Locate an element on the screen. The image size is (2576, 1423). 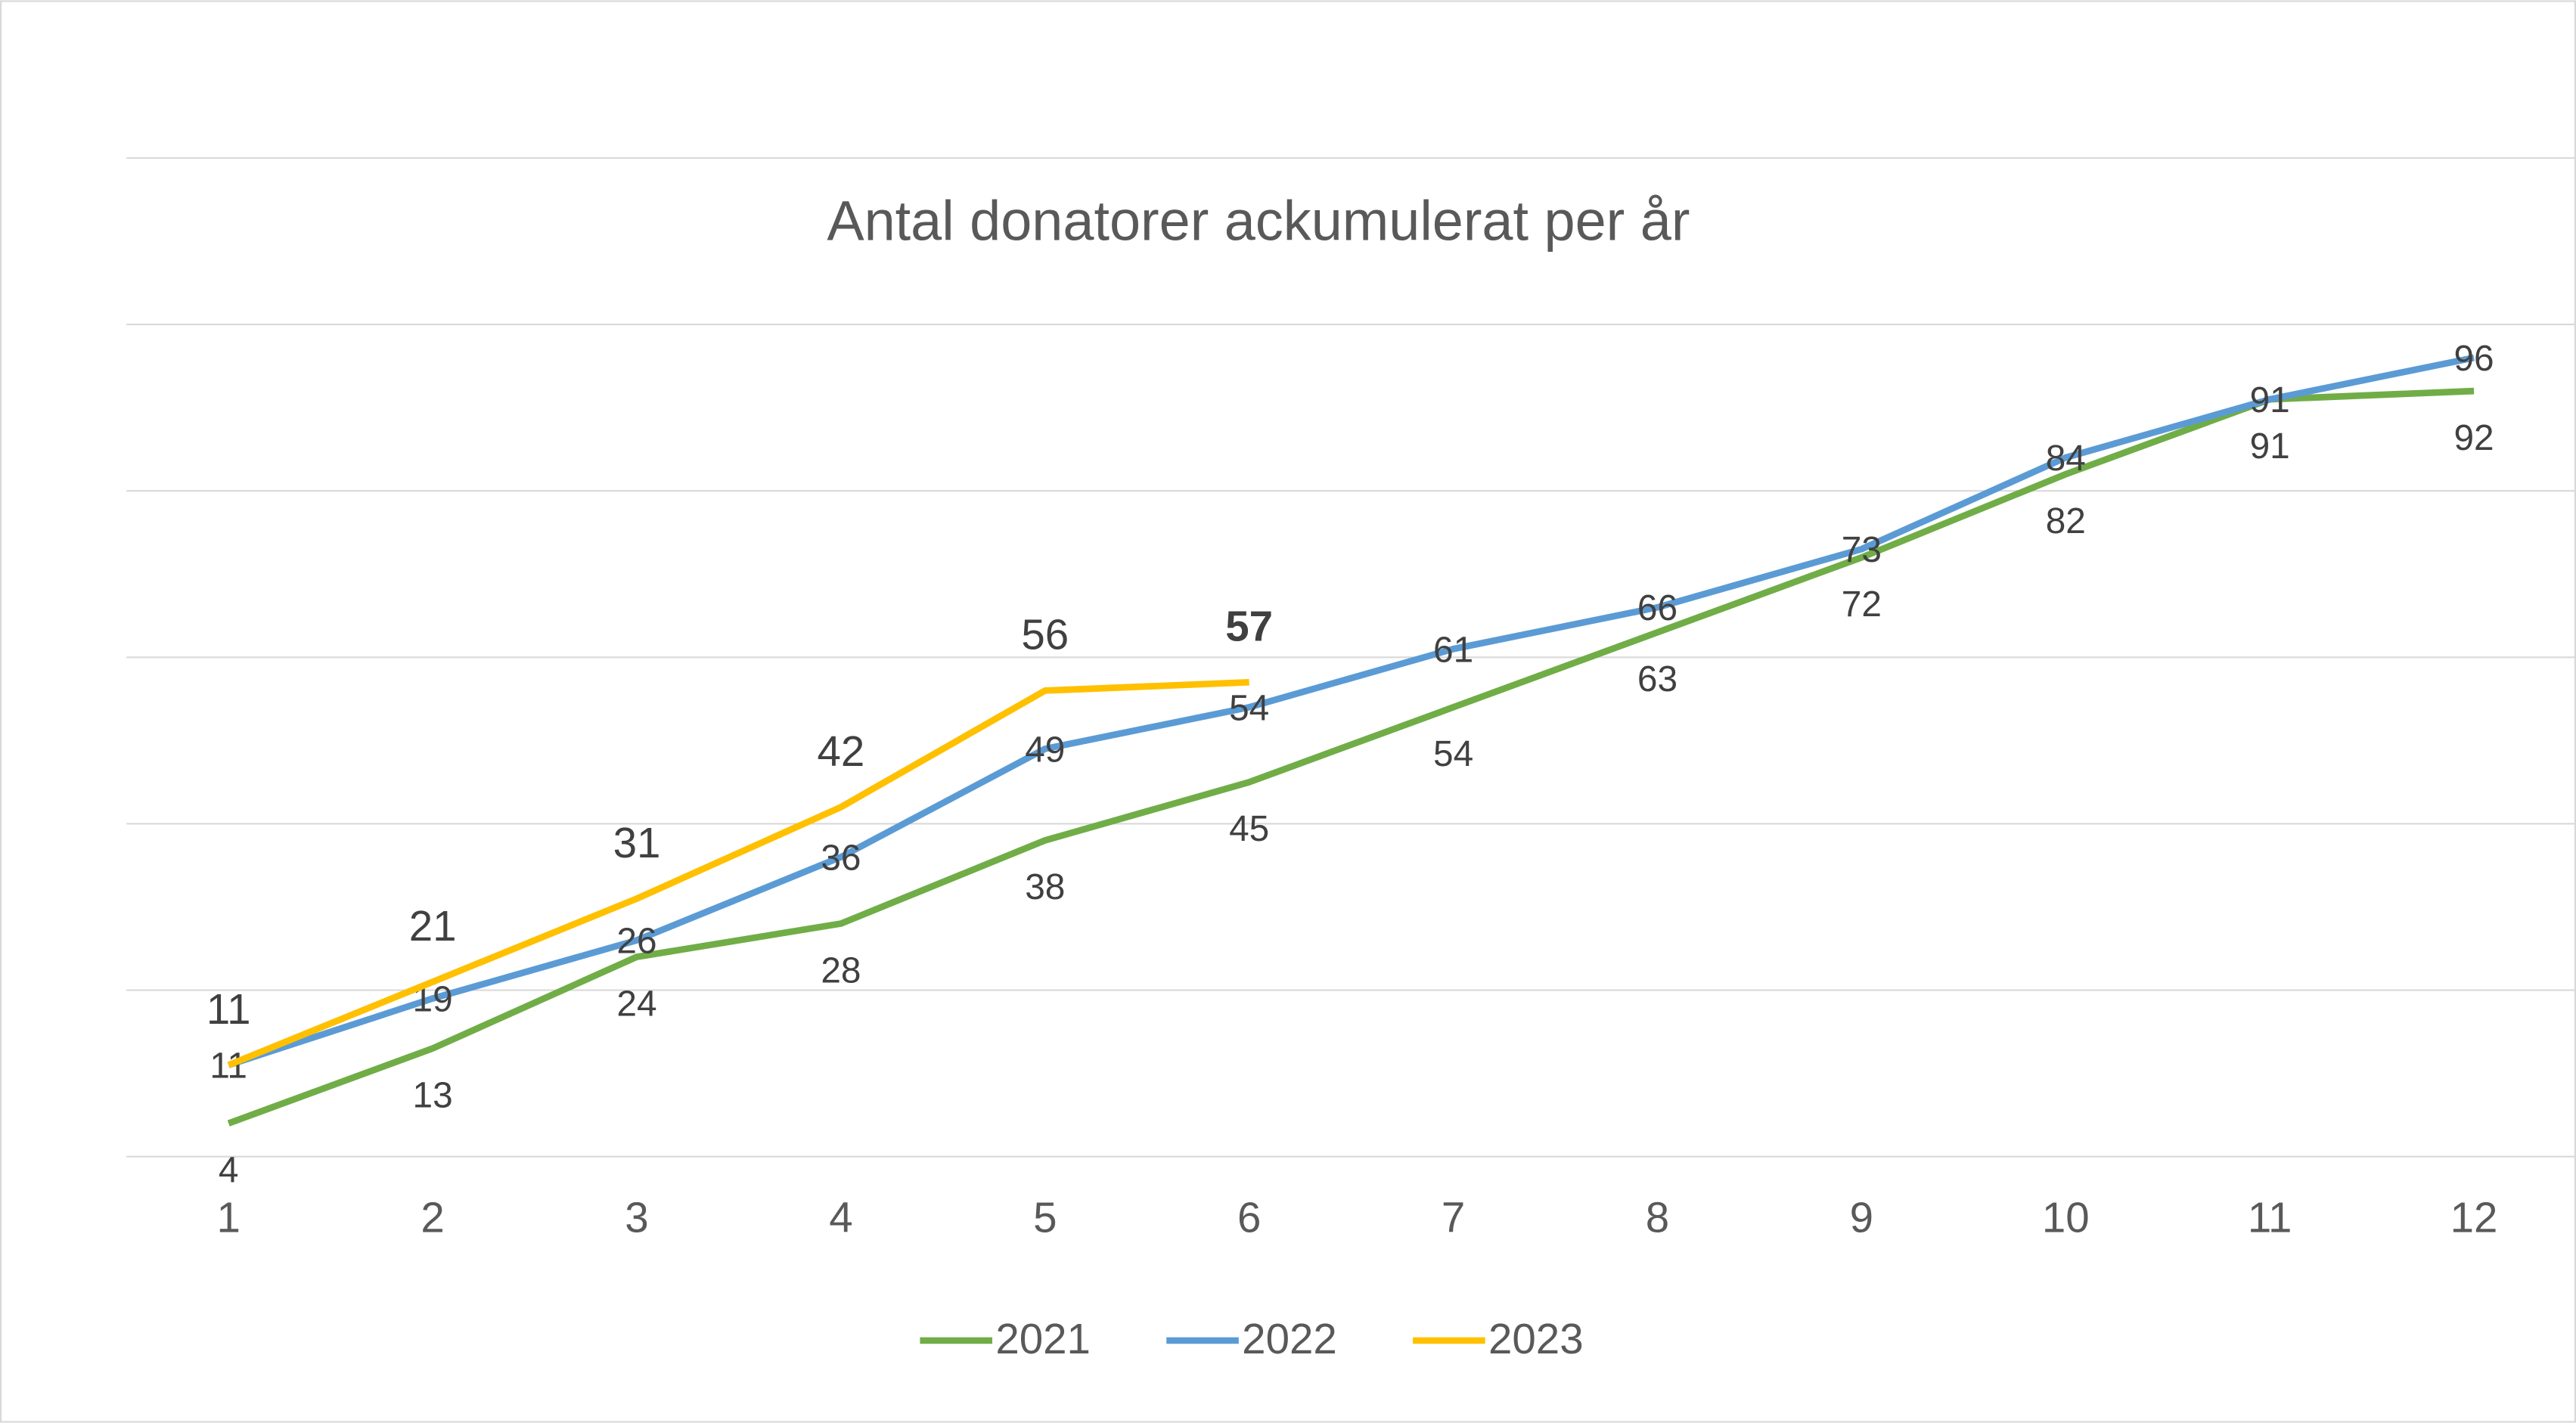
x-tick-label: 1 is located at coordinates (229, 1217).